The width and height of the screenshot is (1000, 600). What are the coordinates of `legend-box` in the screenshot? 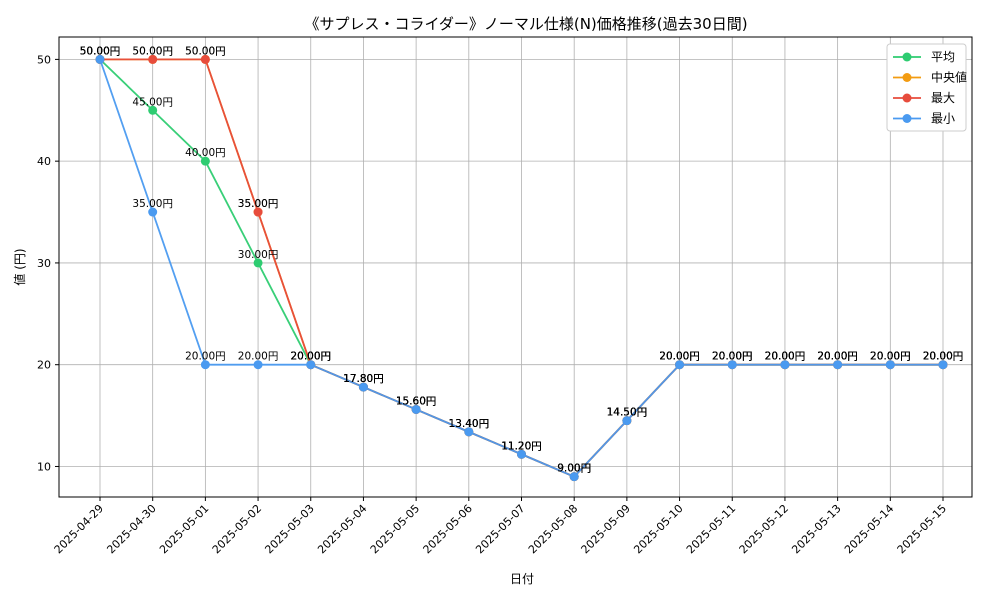 It's located at (926, 87).